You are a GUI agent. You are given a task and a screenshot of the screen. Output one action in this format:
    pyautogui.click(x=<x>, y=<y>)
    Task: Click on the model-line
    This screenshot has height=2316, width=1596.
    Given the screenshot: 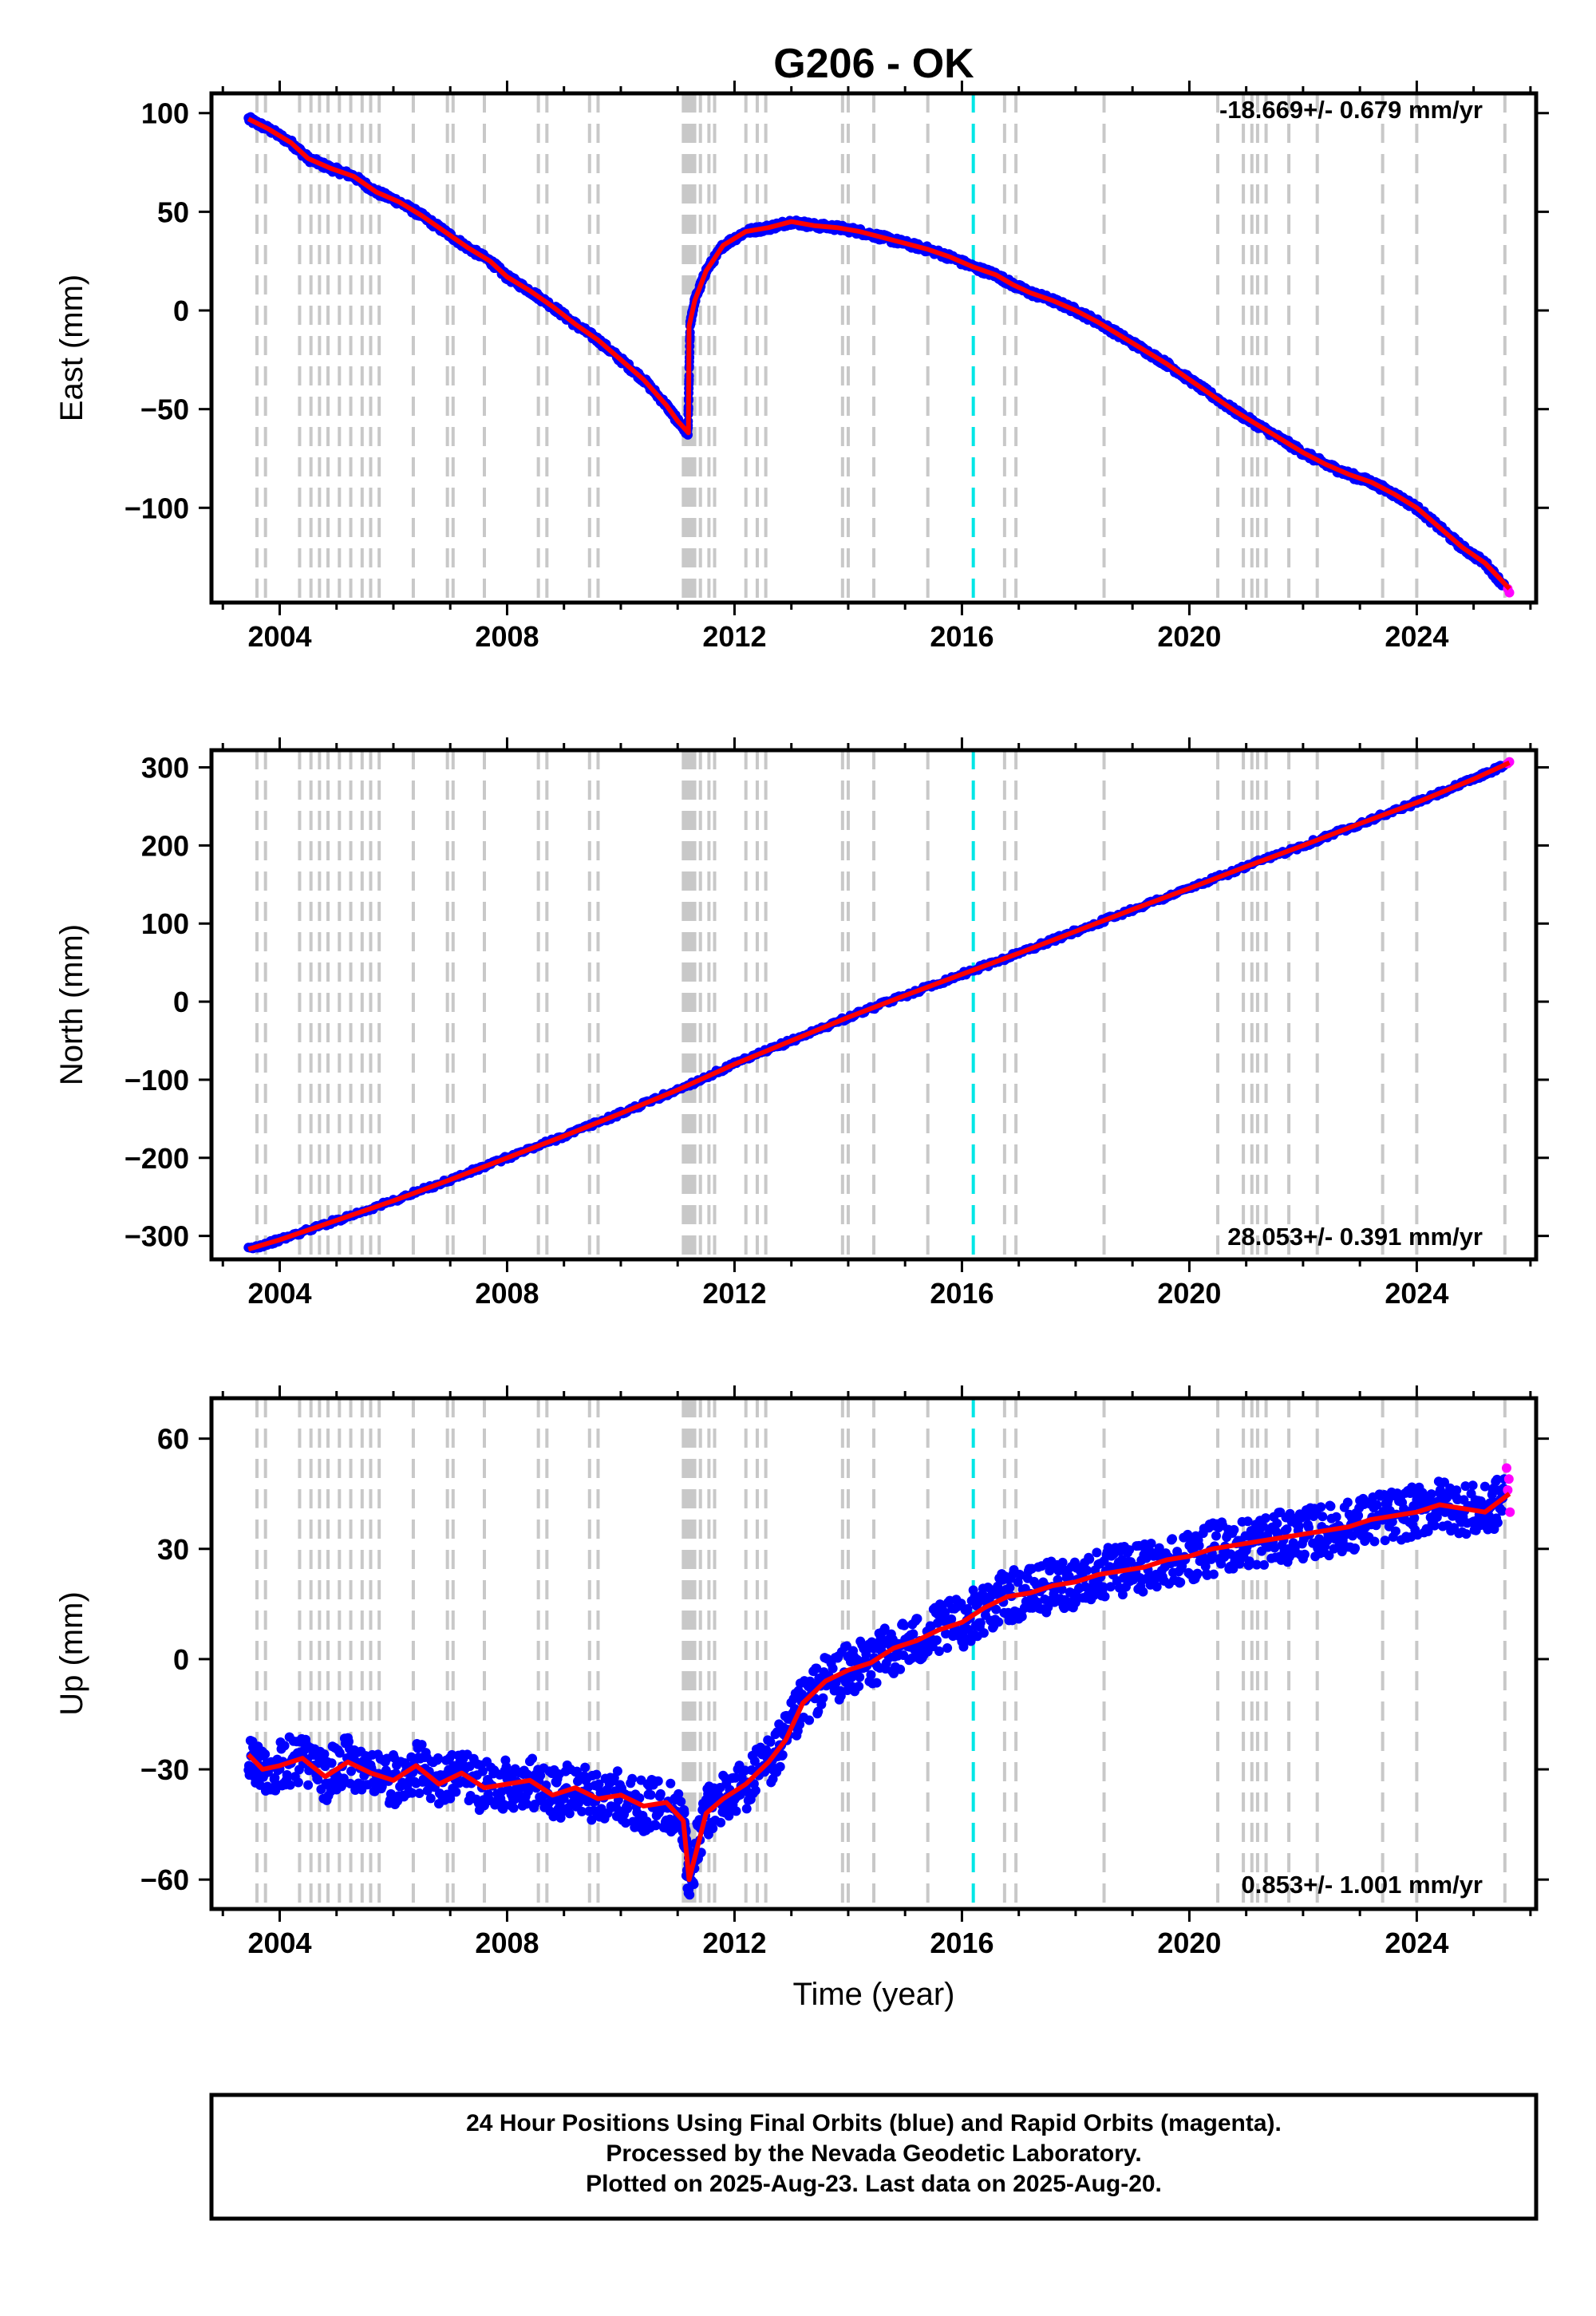 What is the action you would take?
    pyautogui.click(x=879, y=1687)
    